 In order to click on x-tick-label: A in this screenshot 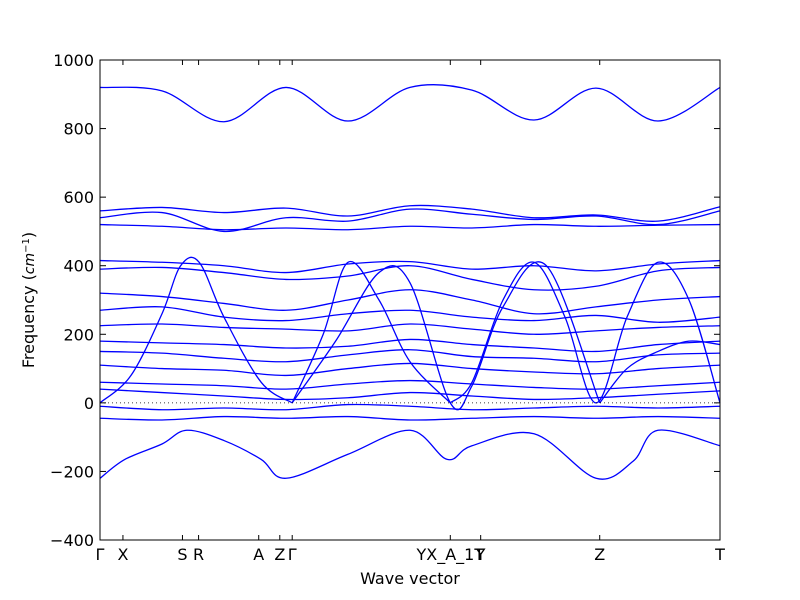, I will do `click(258, 554)`.